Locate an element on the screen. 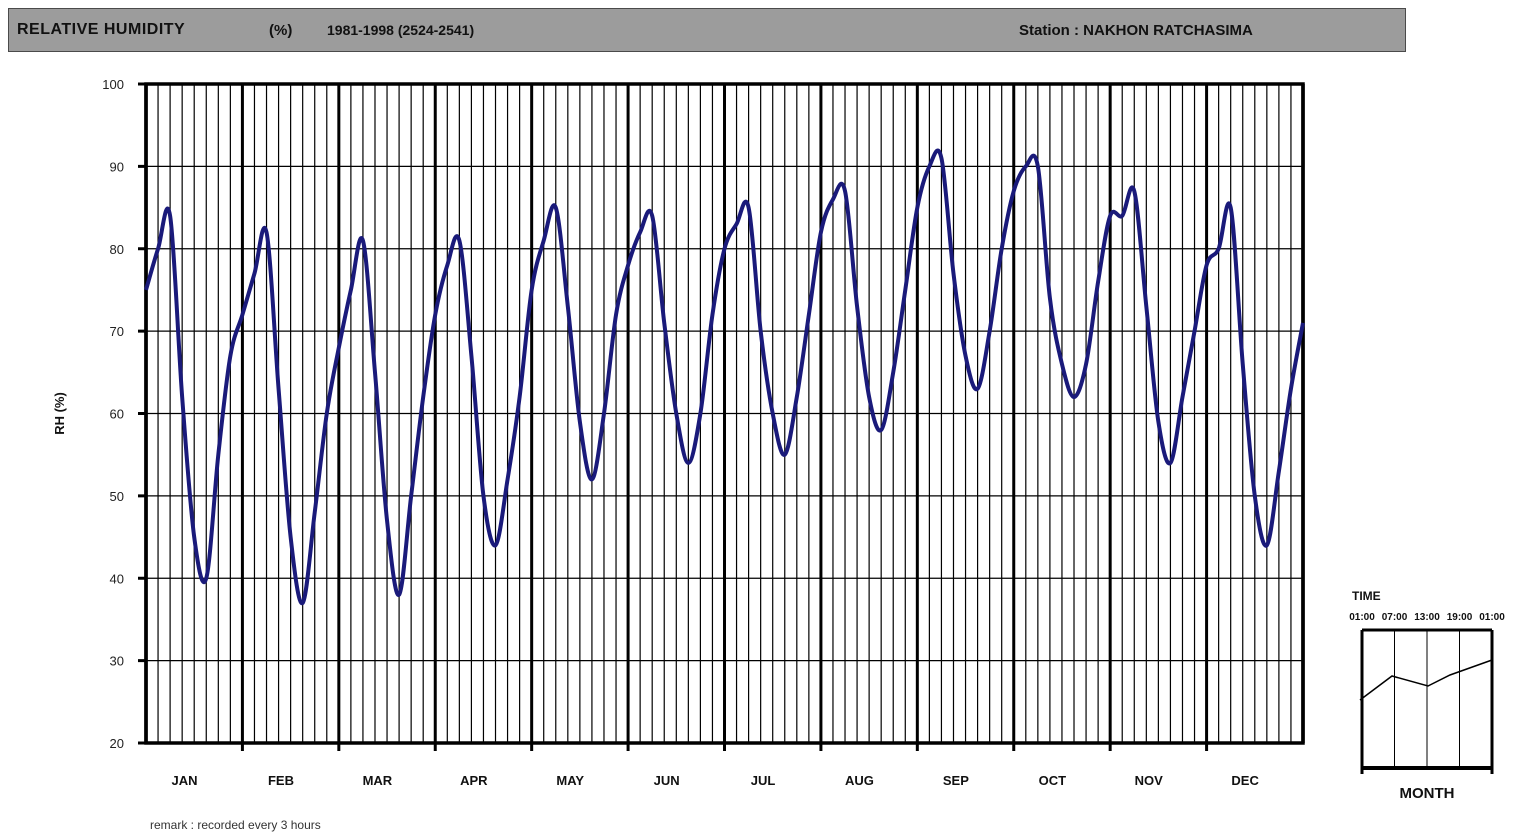 This screenshot has width=1513, height=835. y-tick-label: 60 is located at coordinates (117, 414).